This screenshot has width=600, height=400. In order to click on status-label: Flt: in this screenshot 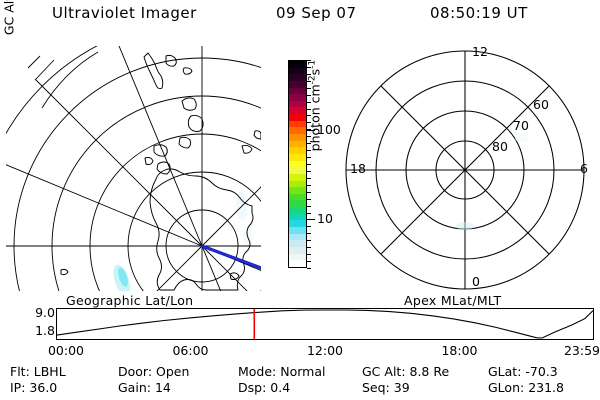, I will do `click(22, 371)`.